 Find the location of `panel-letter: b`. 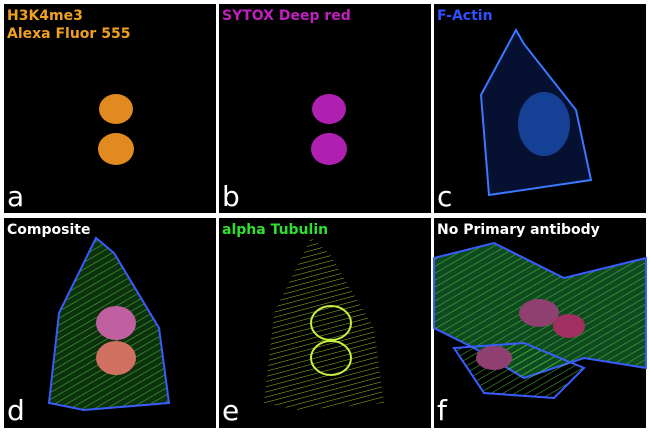

panel-letter: b is located at coordinates (231, 196).